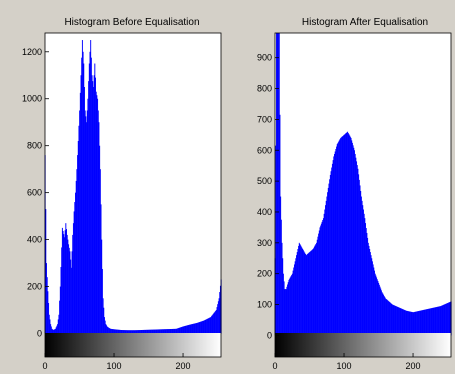 The image size is (455, 374). Describe the element at coordinates (363, 345) in the screenshot. I see `histogram-after-colorbar` at that location.